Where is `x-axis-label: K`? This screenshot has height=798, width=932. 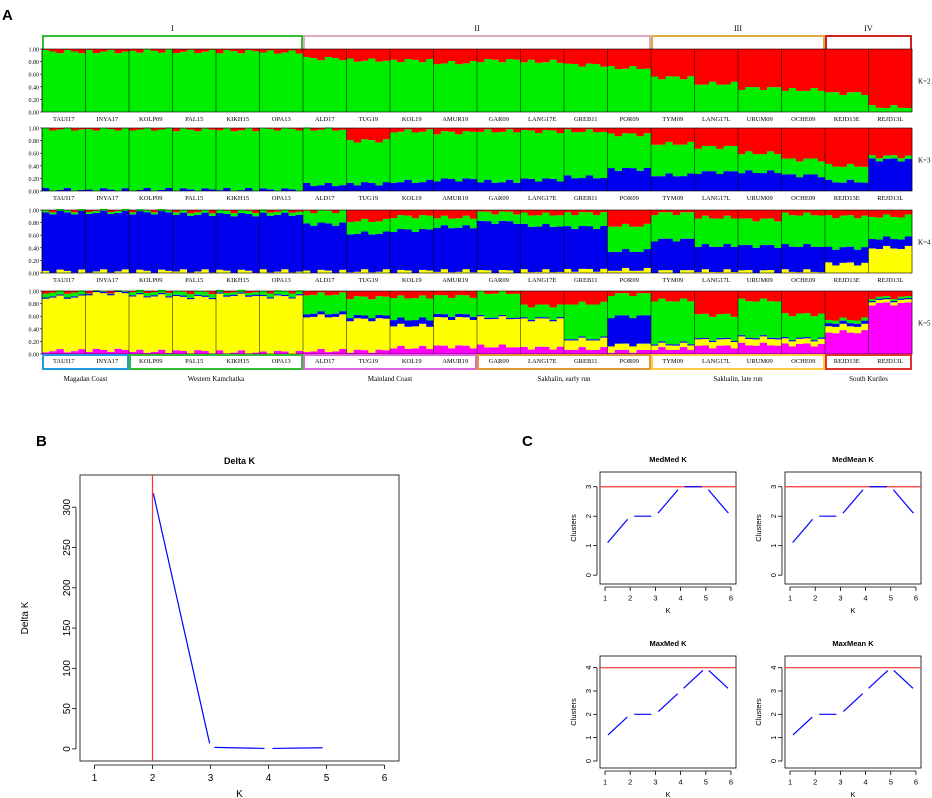 x-axis-label: K is located at coordinates (852, 794).